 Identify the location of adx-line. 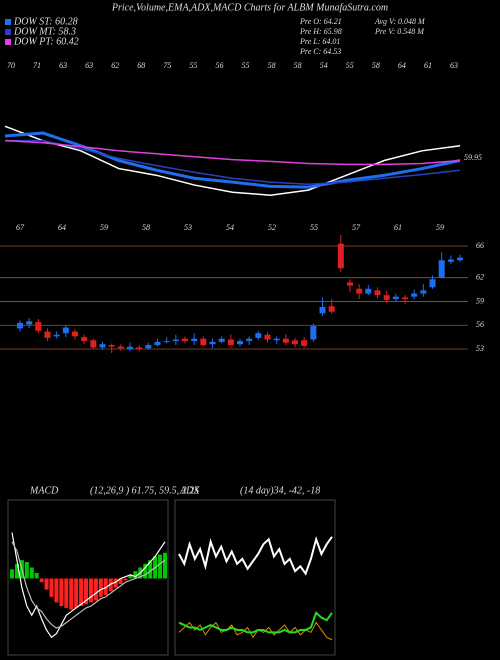
(255, 622).